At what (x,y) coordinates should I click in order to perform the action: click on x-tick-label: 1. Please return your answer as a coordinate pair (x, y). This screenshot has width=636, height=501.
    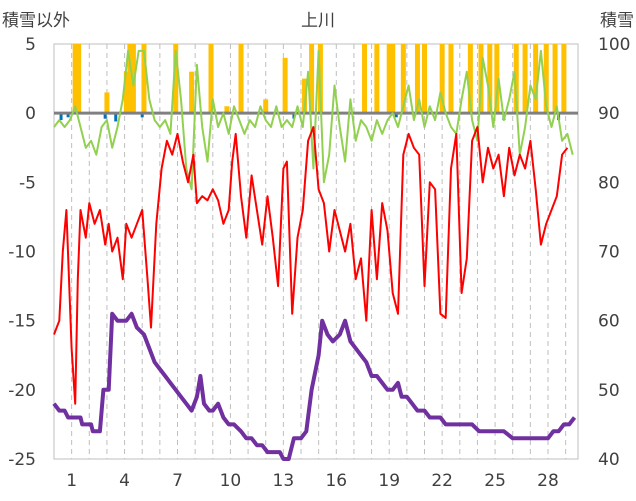
    Looking at the image, I should click on (71, 481).